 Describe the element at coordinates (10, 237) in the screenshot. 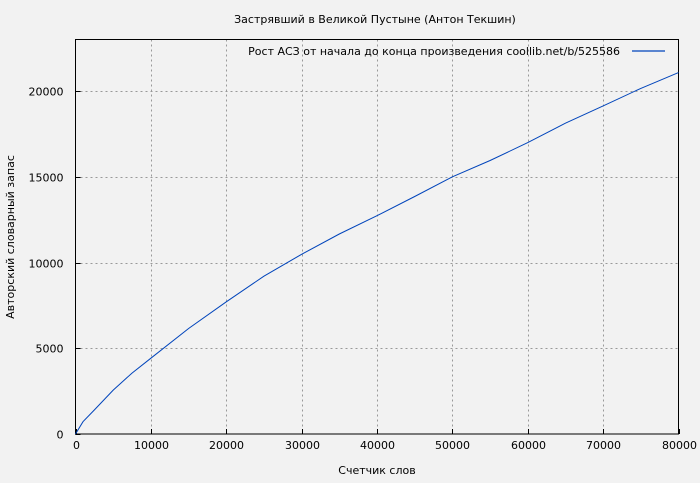

I see `y-axis-label: Авторский словарный запас` at that location.